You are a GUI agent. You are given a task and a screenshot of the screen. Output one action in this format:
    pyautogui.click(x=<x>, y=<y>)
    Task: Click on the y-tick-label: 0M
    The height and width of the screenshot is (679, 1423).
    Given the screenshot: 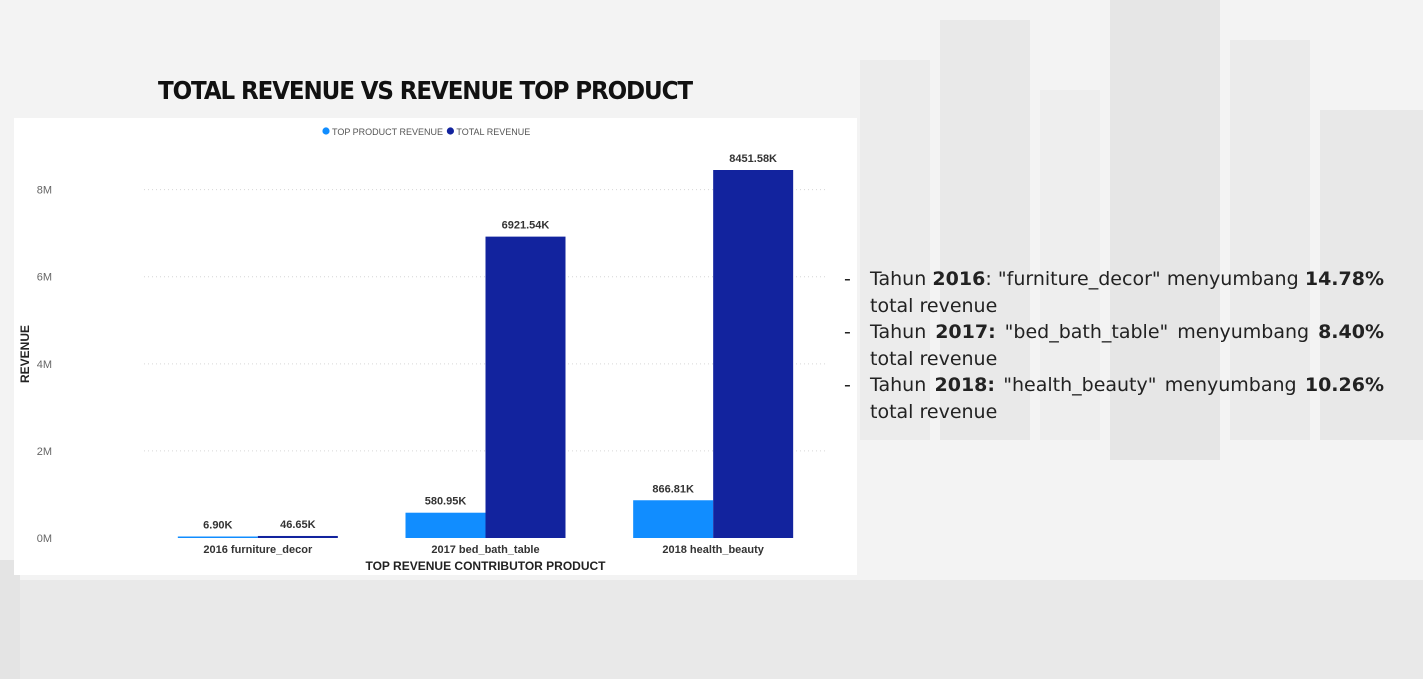 What is the action you would take?
    pyautogui.click(x=44, y=539)
    